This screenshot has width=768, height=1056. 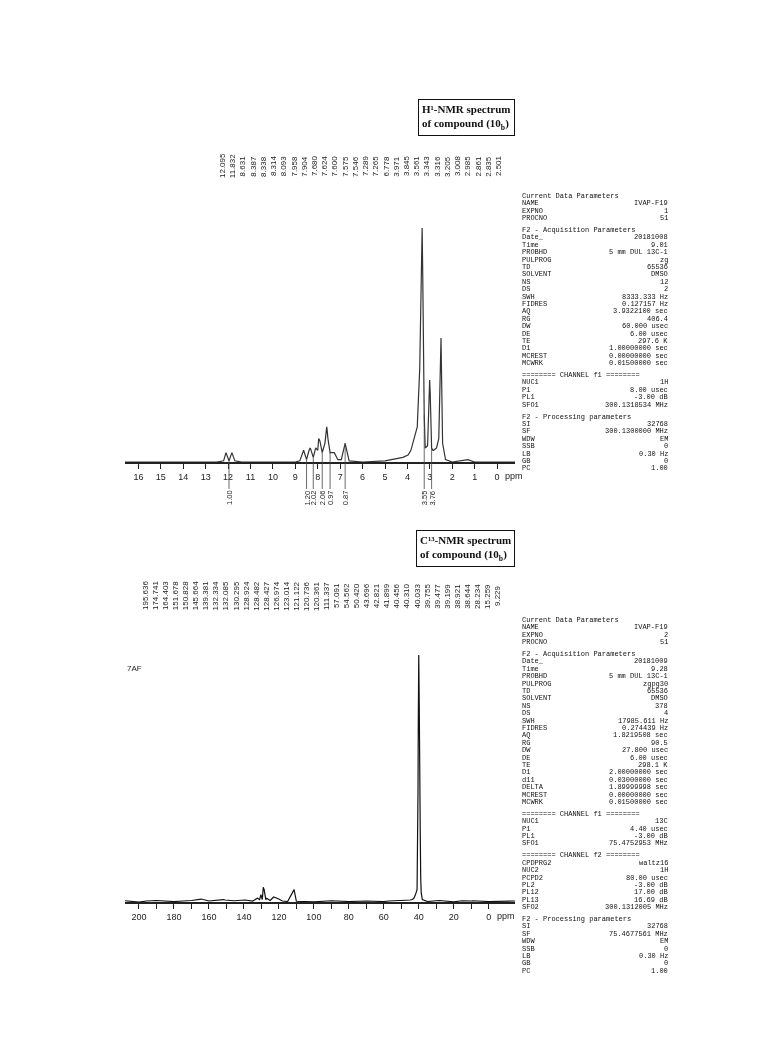 I want to click on text: 7.624, so click(x=325, y=166).